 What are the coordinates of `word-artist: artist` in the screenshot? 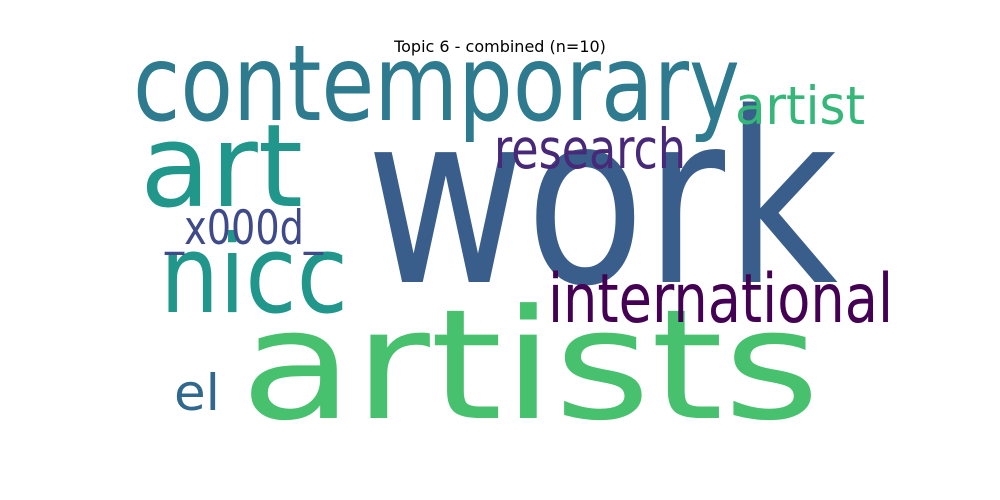 It's located at (800, 106).